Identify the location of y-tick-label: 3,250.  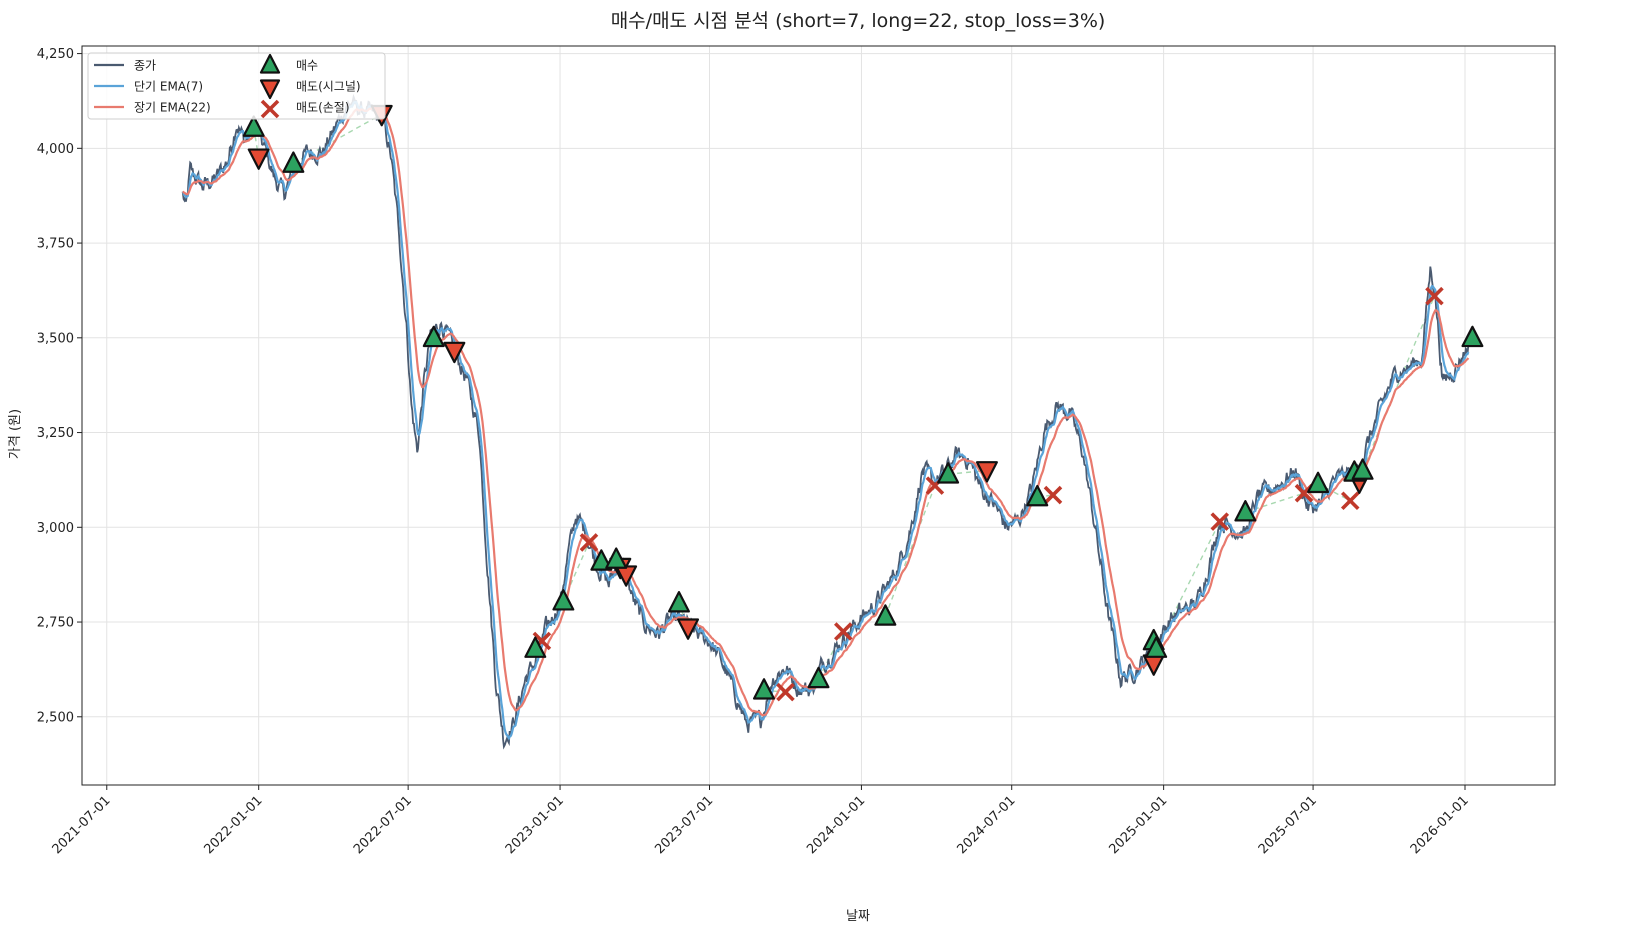
(55, 433).